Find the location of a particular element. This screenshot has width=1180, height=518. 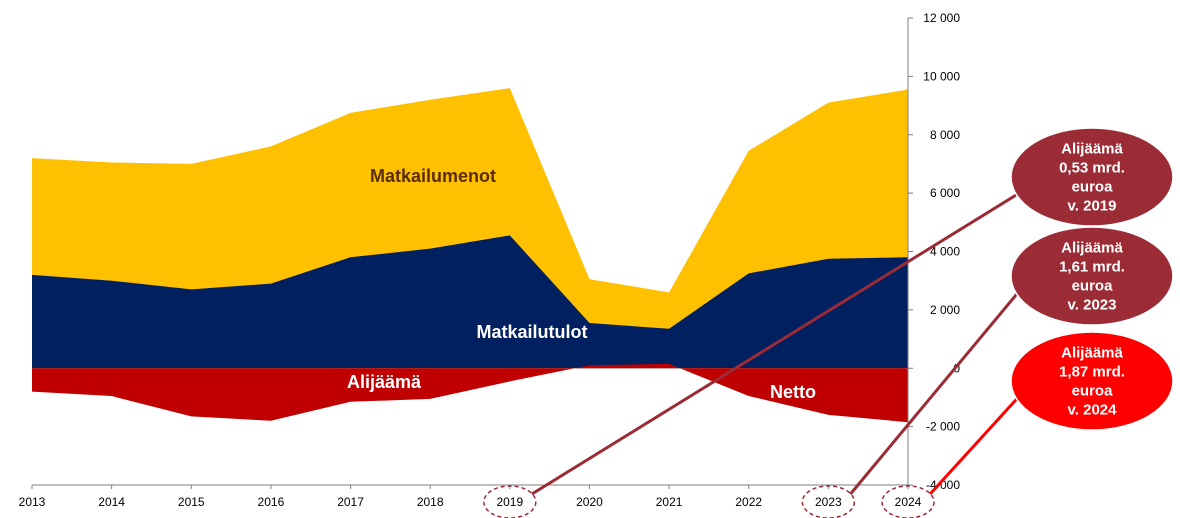

x-tick-label: 2014 is located at coordinates (111, 502).